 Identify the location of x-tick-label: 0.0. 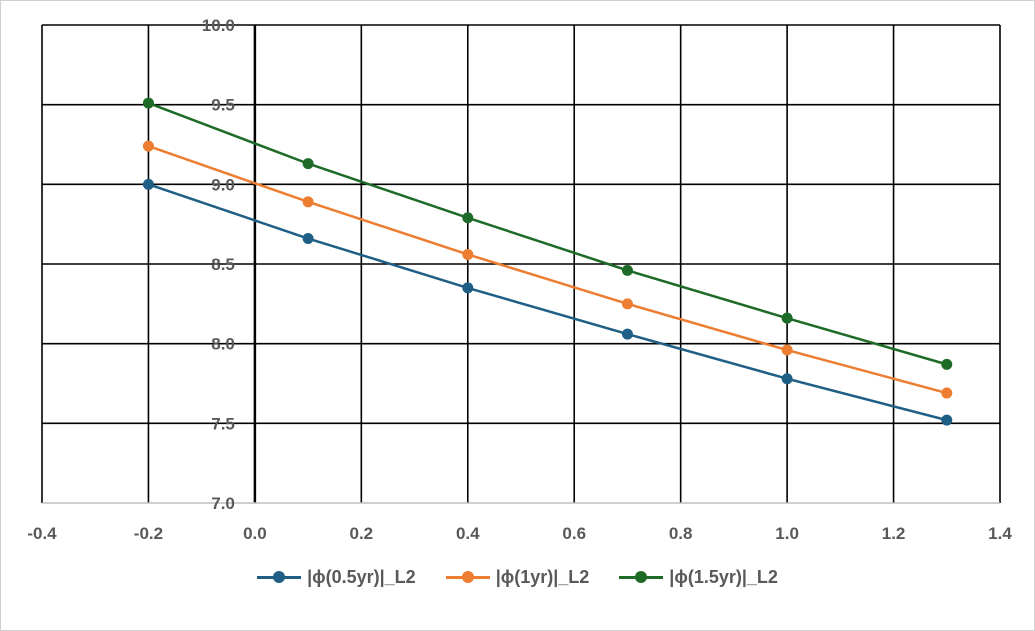
(255, 533).